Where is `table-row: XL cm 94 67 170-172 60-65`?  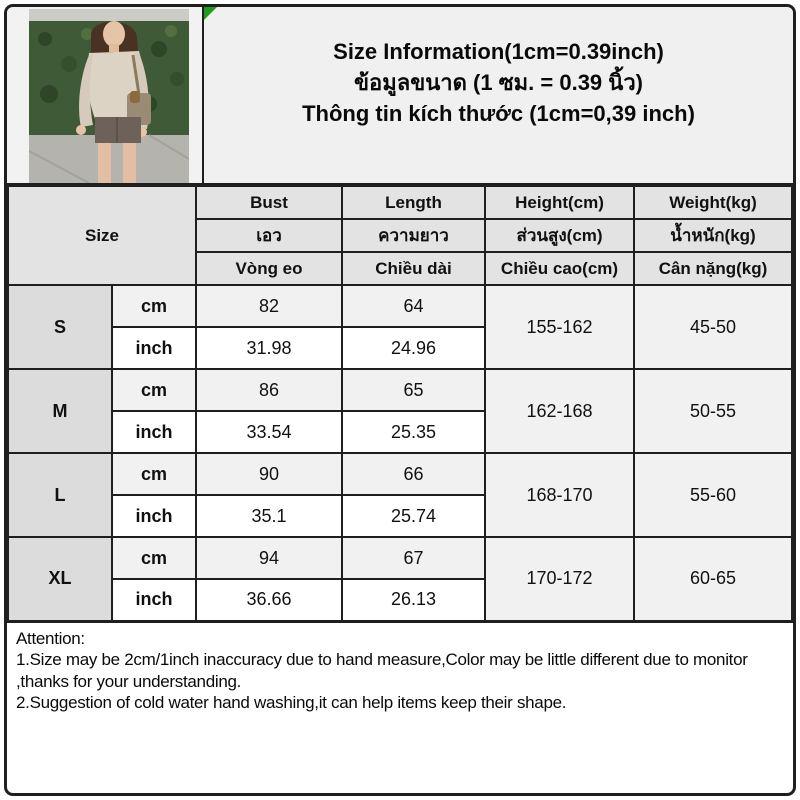
table-row: XL cm 94 67 170-172 60-65 is located at coordinates (400, 579).